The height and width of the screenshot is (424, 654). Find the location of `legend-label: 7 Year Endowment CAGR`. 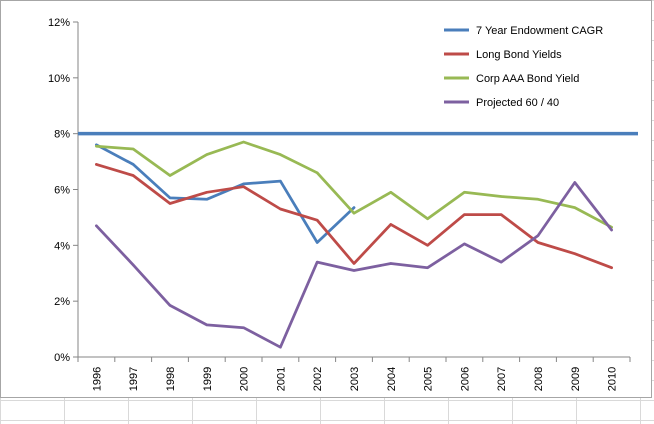

legend-label: 7 Year Endowment CAGR is located at coordinates (539, 31).